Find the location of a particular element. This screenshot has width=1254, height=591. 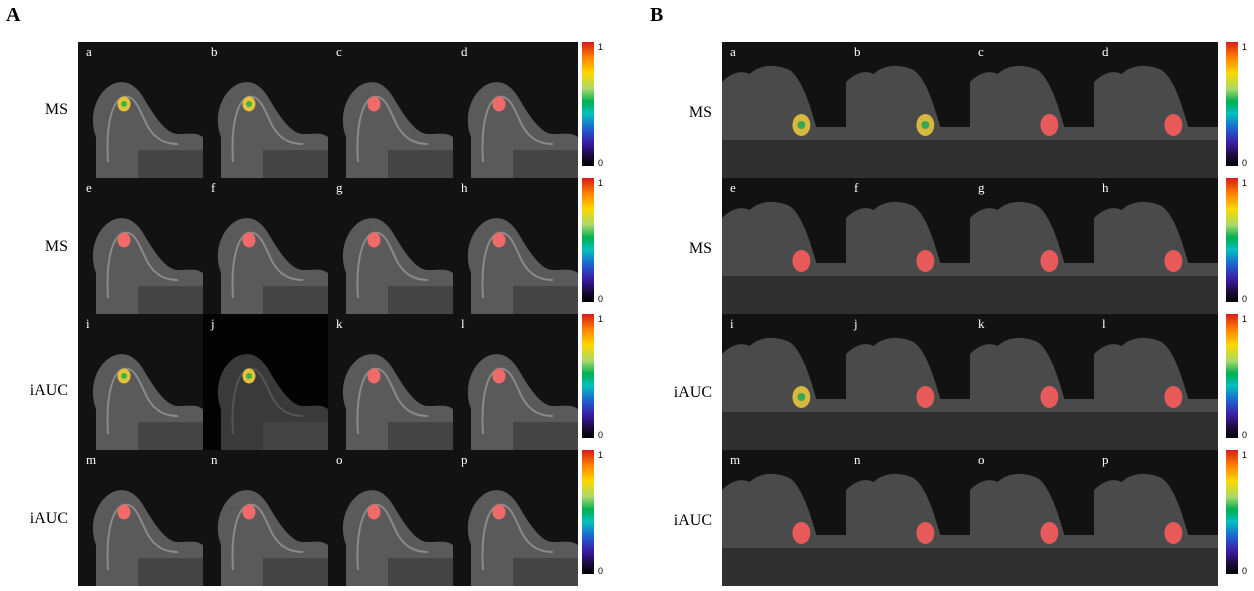

panel-a-row-label: iAUC is located at coordinates (48, 518).